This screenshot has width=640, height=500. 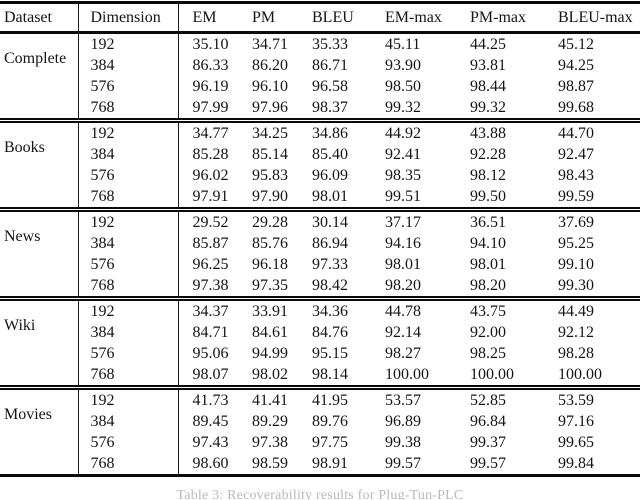 I want to click on column-header-em: EM, so click(x=204, y=17).